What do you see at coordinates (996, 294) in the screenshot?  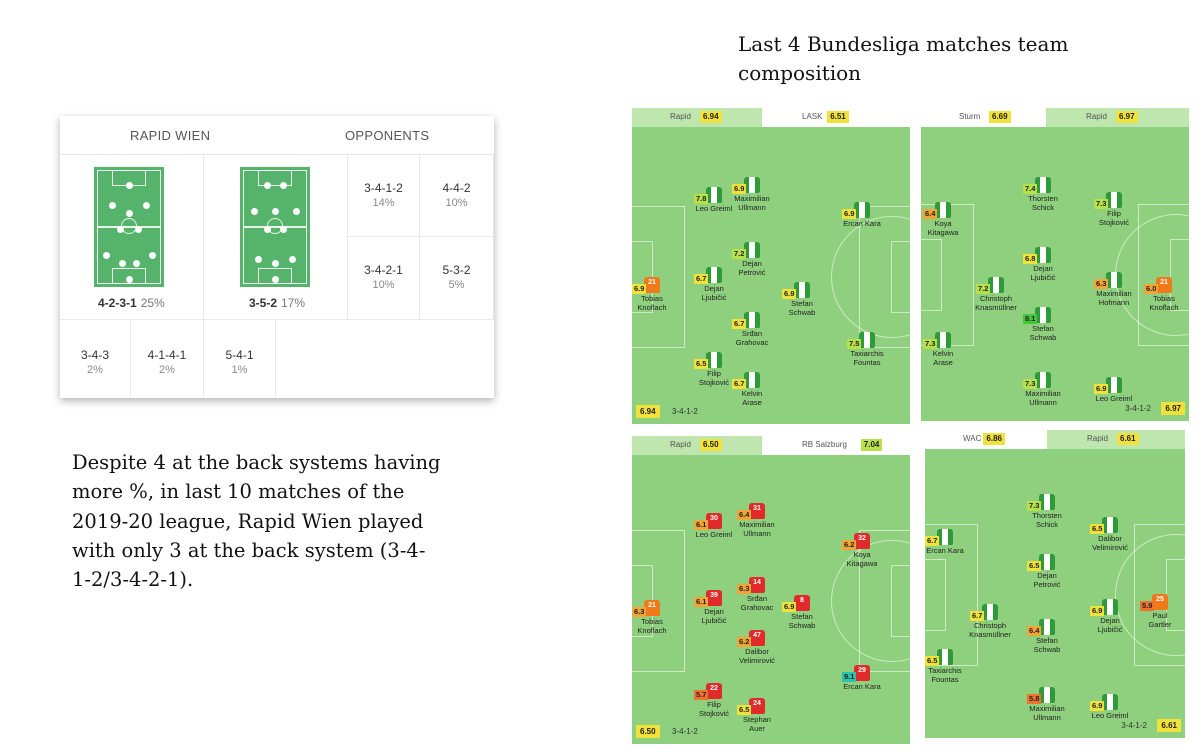 I see `player: 7.2 Christoph Knasmüllner` at bounding box center [996, 294].